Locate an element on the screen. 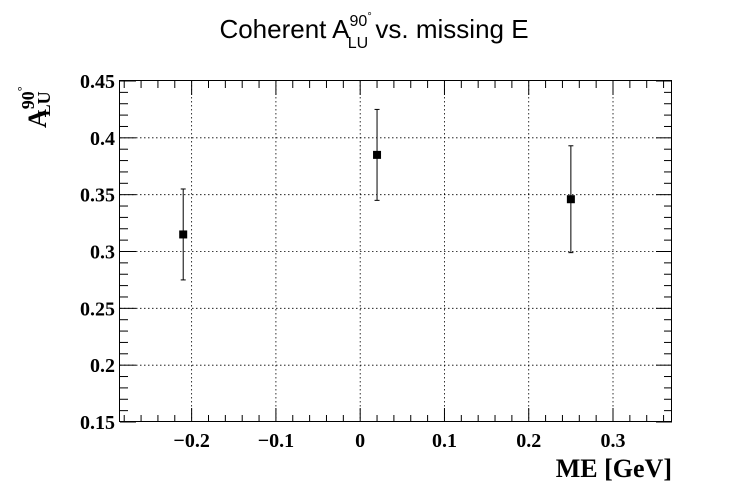 This screenshot has height=502, width=748. y-tick-label: 0.45 is located at coordinates (97, 82).